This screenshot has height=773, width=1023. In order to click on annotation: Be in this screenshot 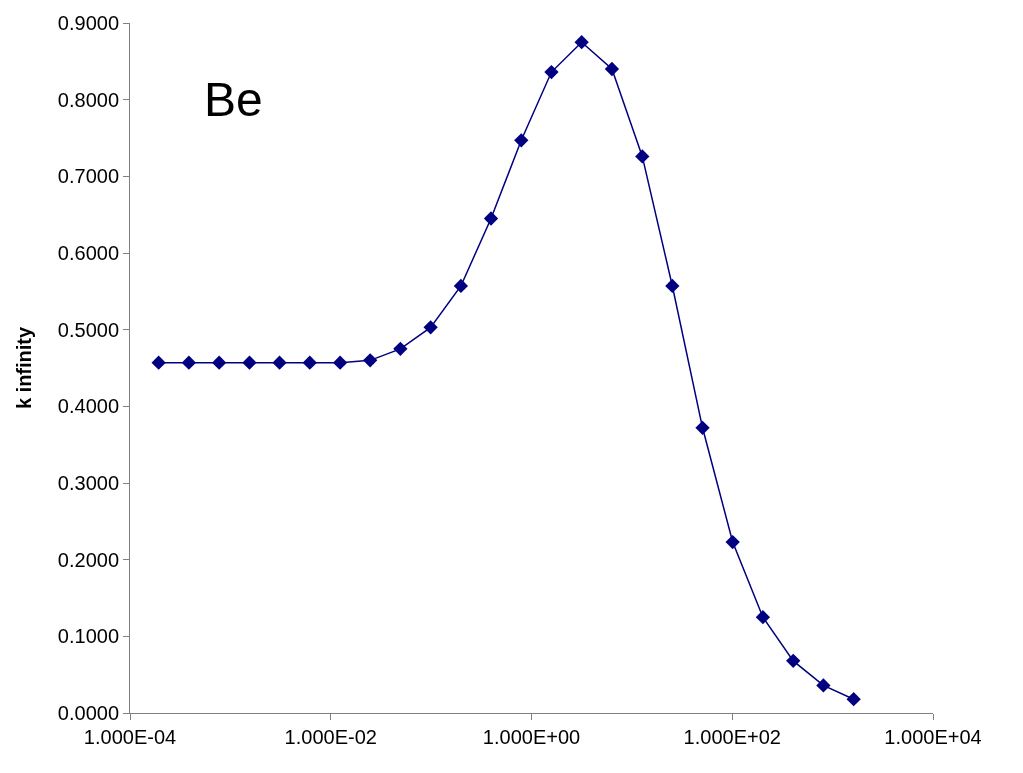, I will do `click(233, 99)`.